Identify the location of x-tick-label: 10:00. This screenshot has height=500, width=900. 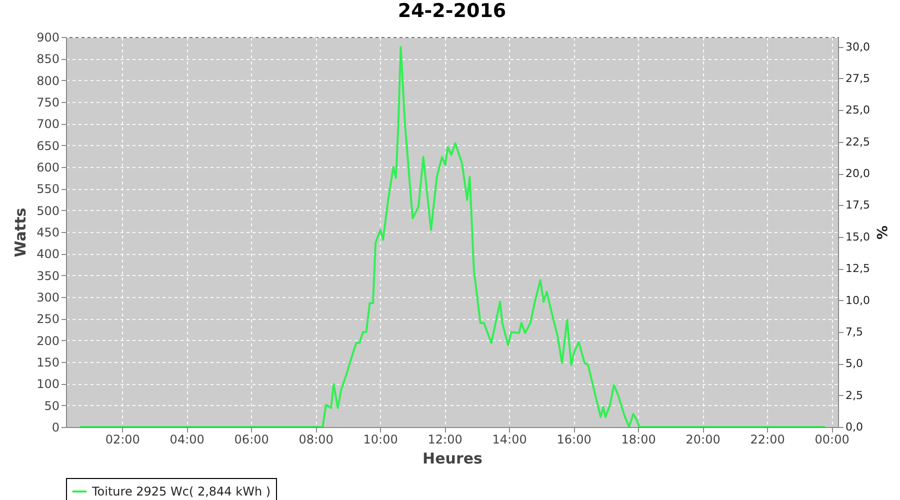
(380, 439).